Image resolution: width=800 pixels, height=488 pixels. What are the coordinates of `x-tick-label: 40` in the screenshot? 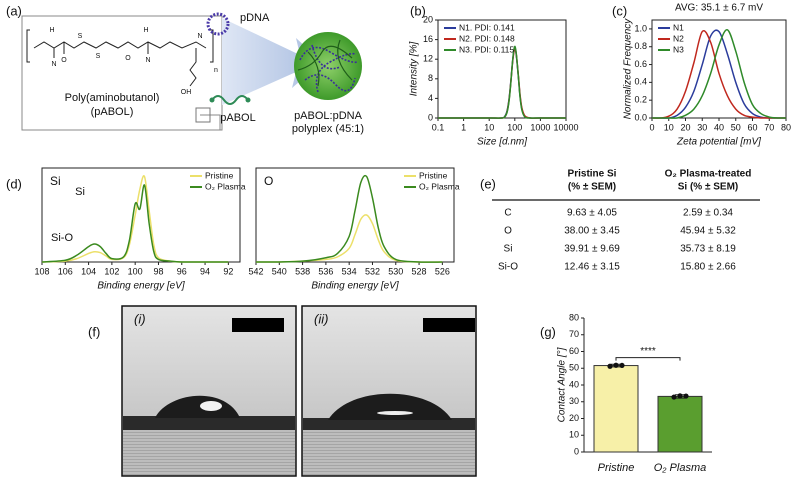 It's located at (719, 127).